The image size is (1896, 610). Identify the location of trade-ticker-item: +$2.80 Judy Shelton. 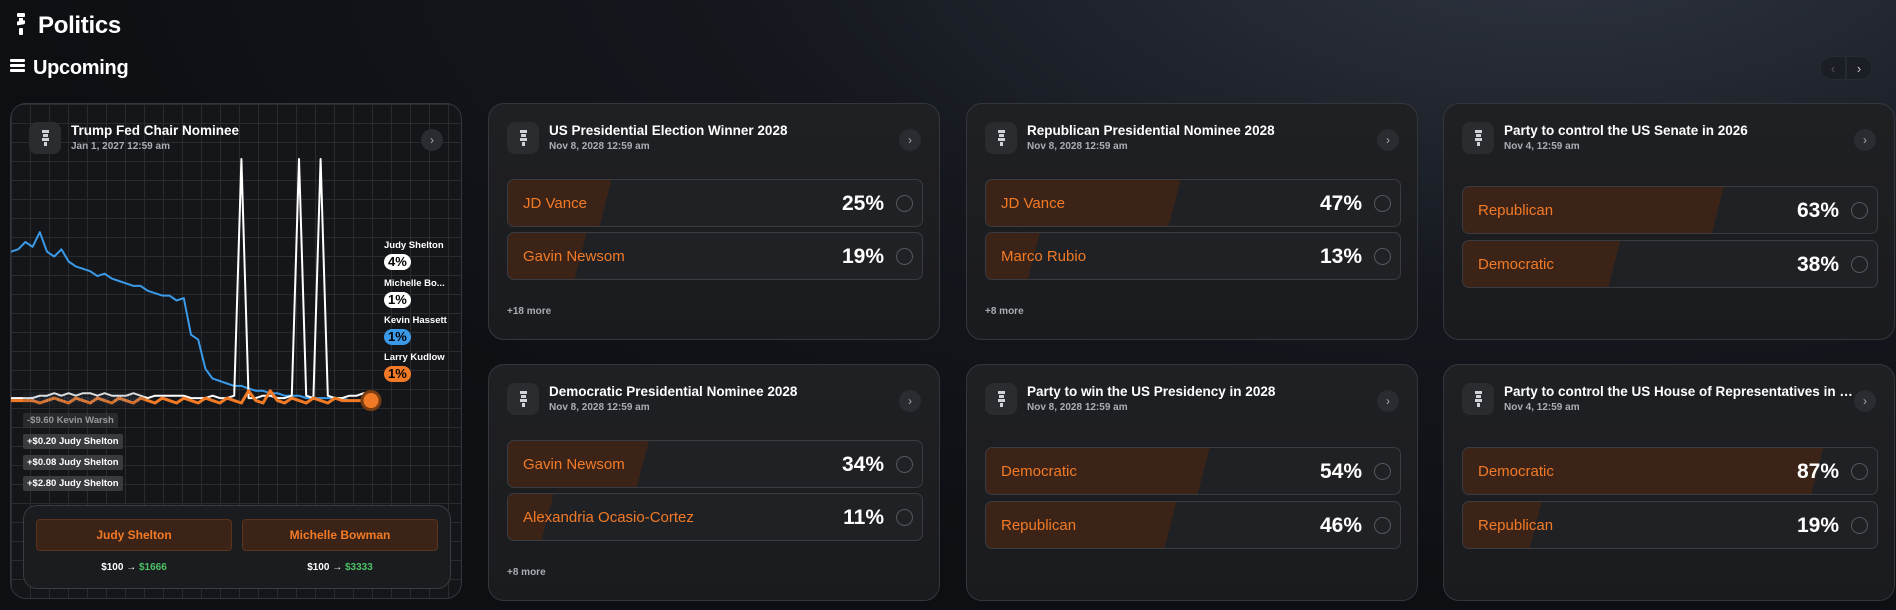
(73, 483).